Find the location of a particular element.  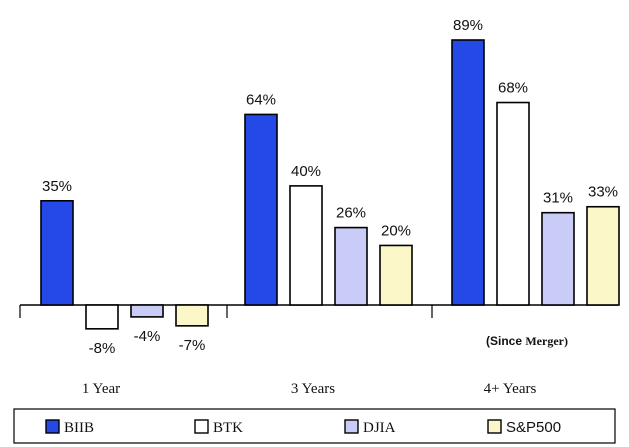

legend-swatch-s-p500 is located at coordinates (494, 426).